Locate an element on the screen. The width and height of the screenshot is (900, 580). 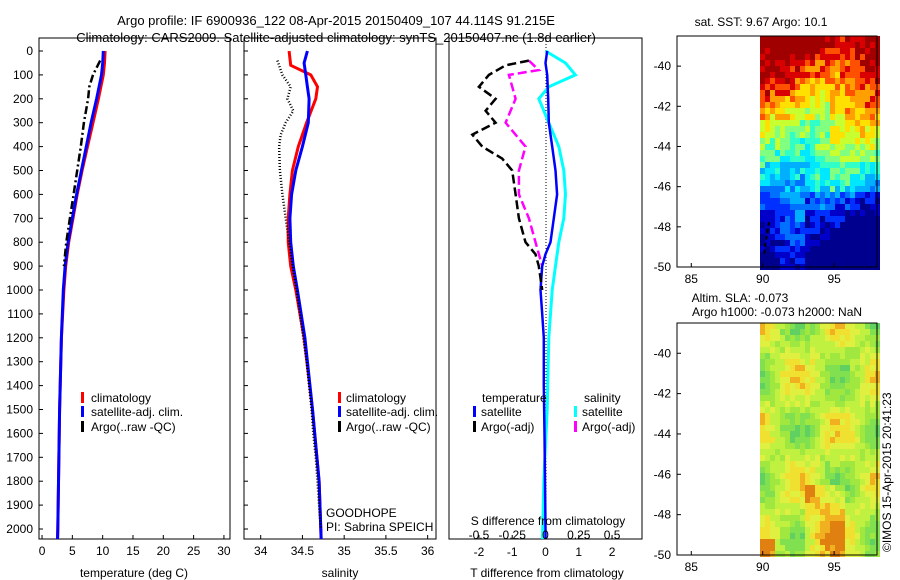
depth-tick-label: 1900 is located at coordinates (19, 505).